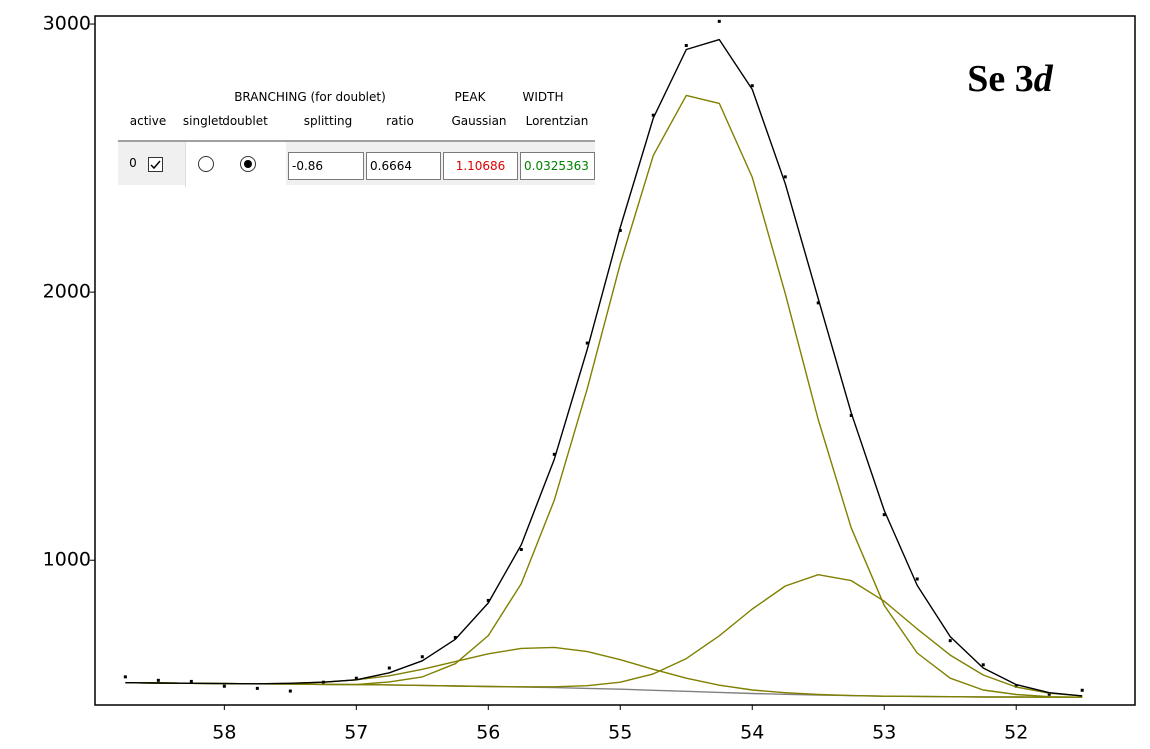  What do you see at coordinates (479, 121) in the screenshot?
I see `column-header: Gaussian` at bounding box center [479, 121].